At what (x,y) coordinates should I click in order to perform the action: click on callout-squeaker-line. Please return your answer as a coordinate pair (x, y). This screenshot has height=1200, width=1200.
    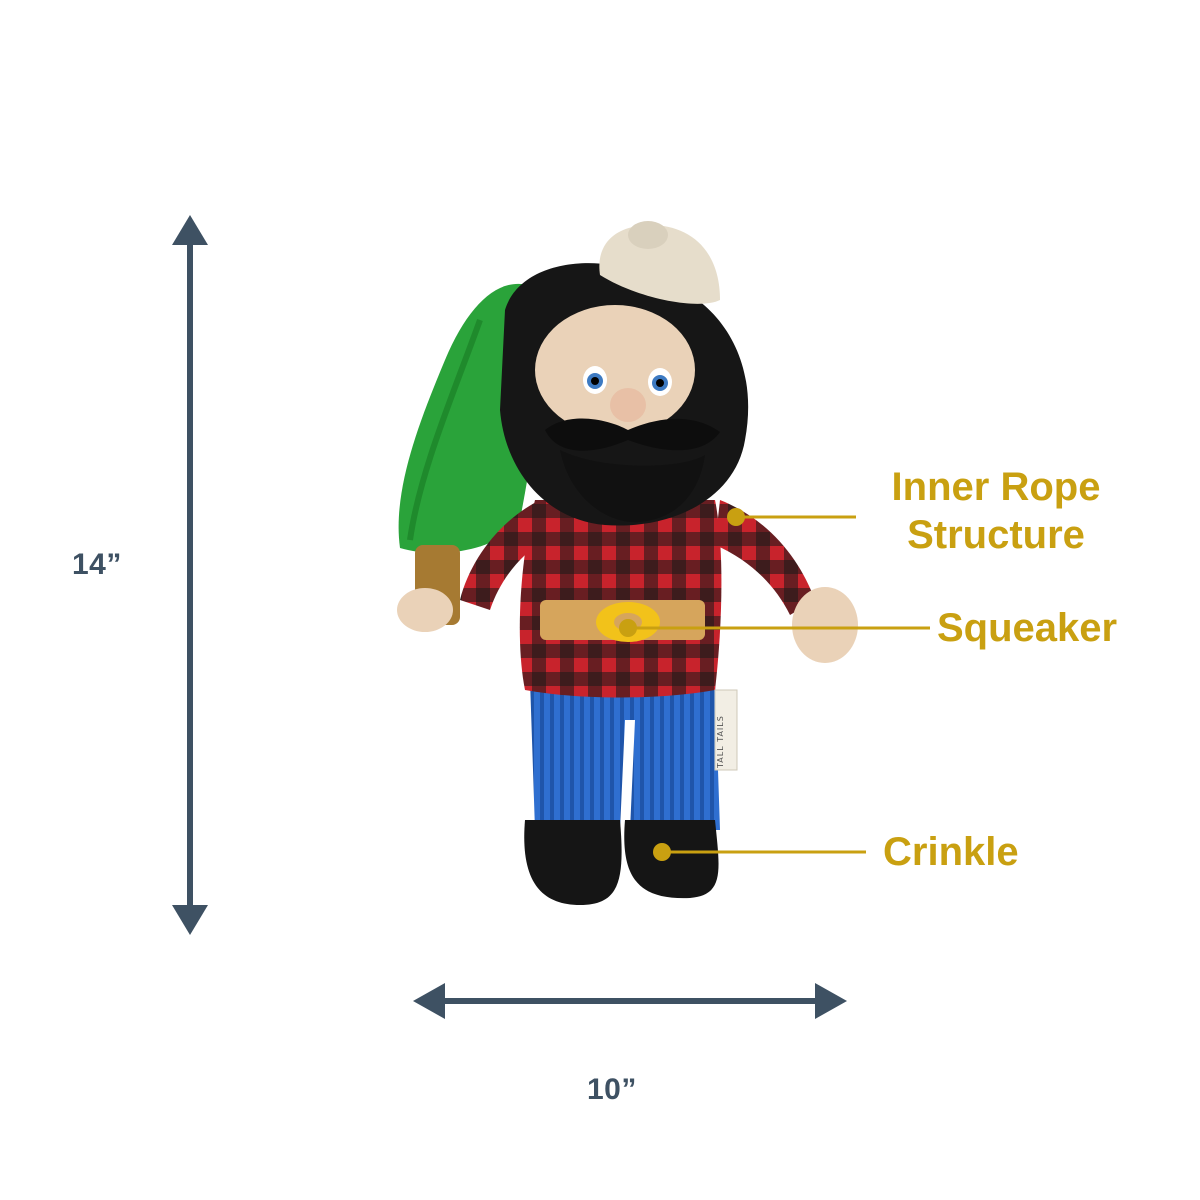
    Looking at the image, I should click on (774, 628).